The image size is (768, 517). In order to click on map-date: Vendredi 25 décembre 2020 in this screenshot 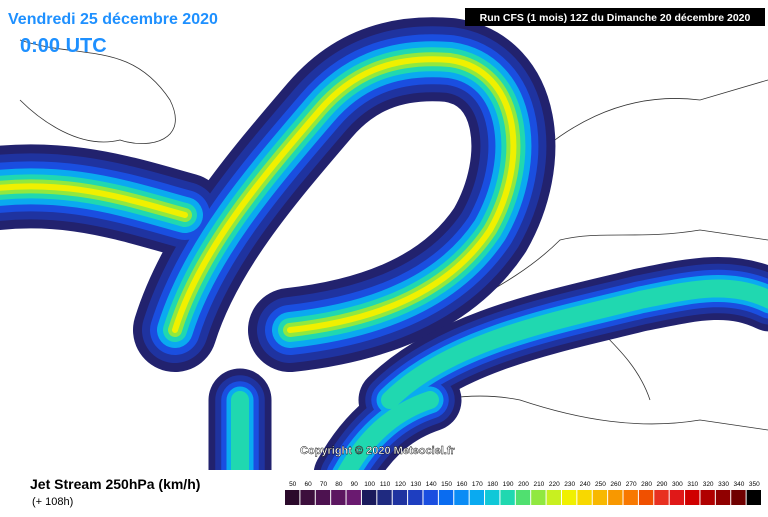, I will do `click(113, 19)`.